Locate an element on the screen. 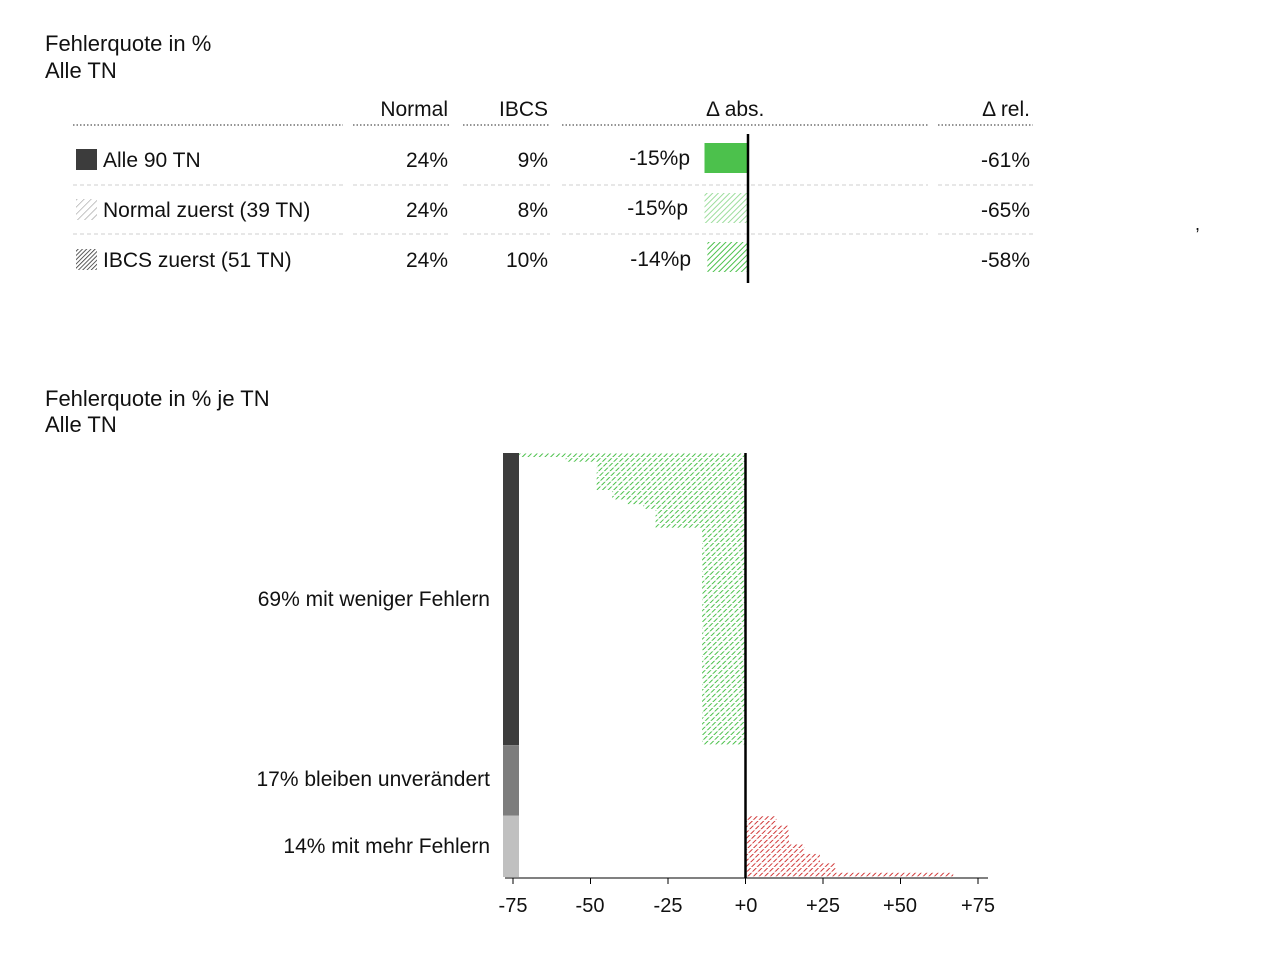 The height and width of the screenshot is (960, 1280). chart-title: Fehlerquote in % je TN is located at coordinates (157, 398).